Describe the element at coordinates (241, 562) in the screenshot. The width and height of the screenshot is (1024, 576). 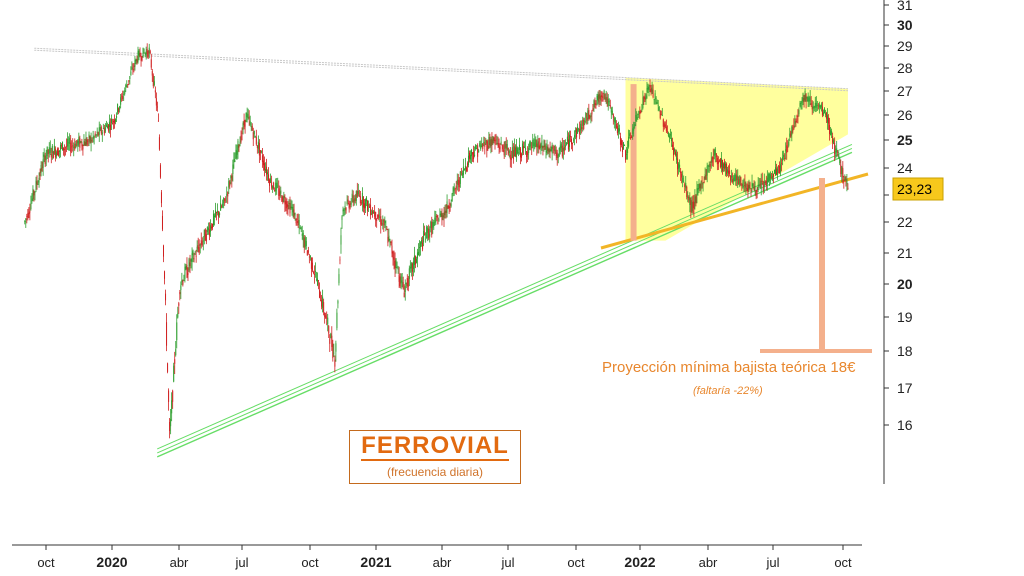
I see `x-tick-label: jul` at that location.